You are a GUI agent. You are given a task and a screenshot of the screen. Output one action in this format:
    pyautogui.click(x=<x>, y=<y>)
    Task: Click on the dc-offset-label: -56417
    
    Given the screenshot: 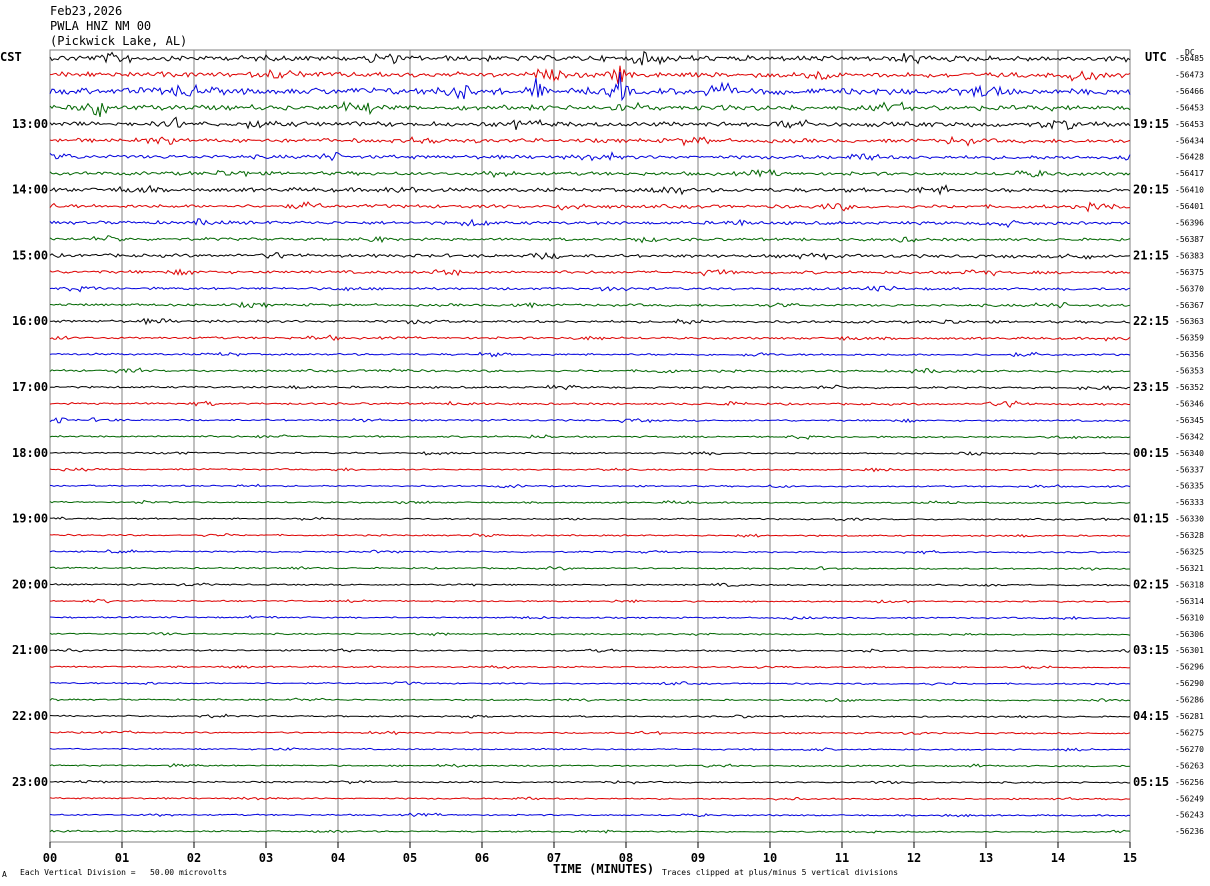 What is the action you would take?
    pyautogui.click(x=1189, y=173)
    